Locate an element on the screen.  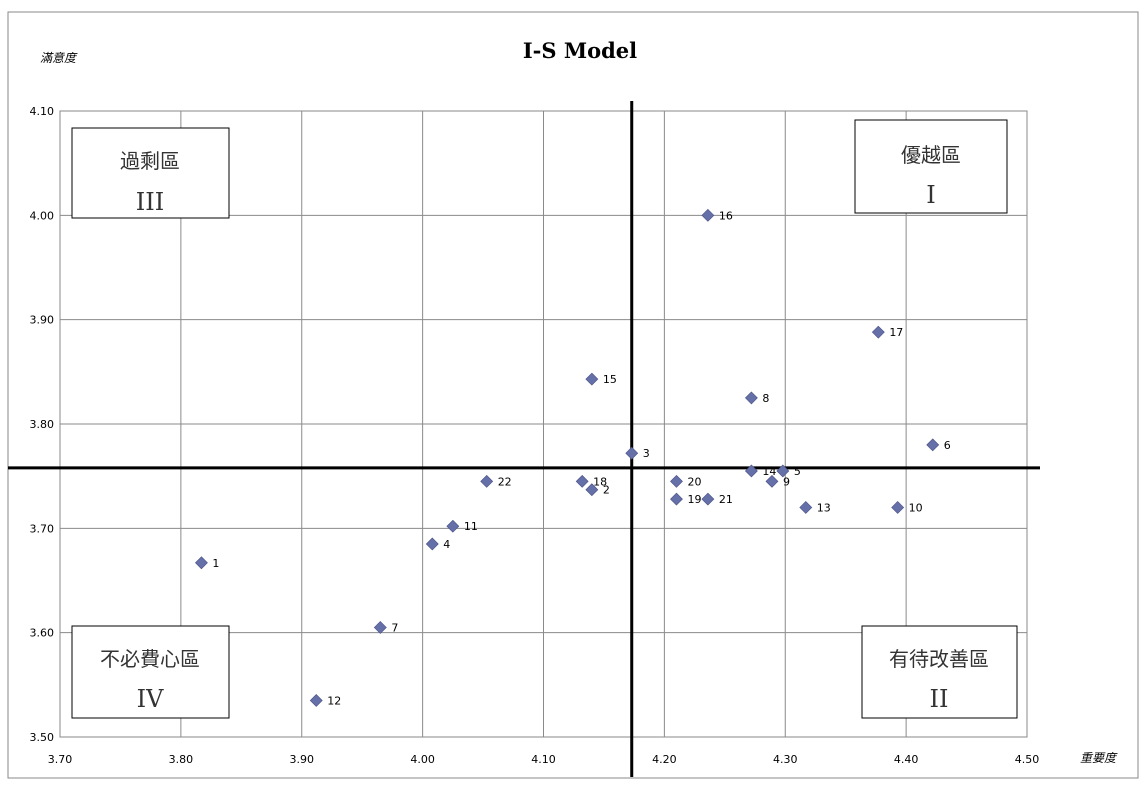
quadrant-numeral: III is located at coordinates (150, 202).